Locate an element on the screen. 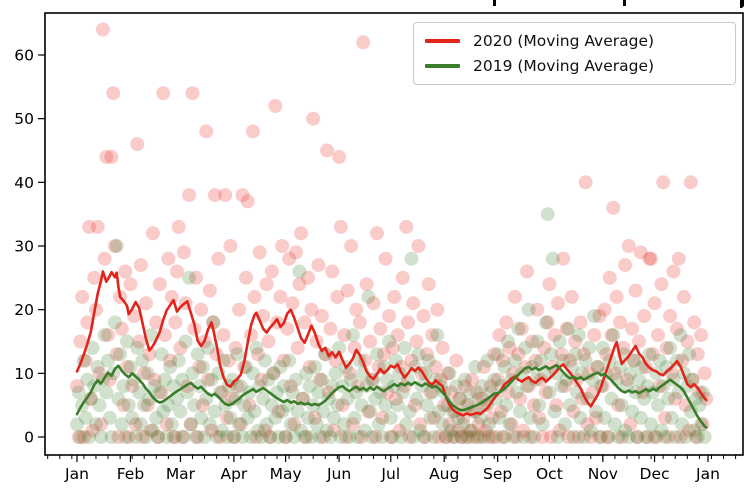 The image size is (754, 503). y-tick-label: 50 is located at coordinates (24, 119).